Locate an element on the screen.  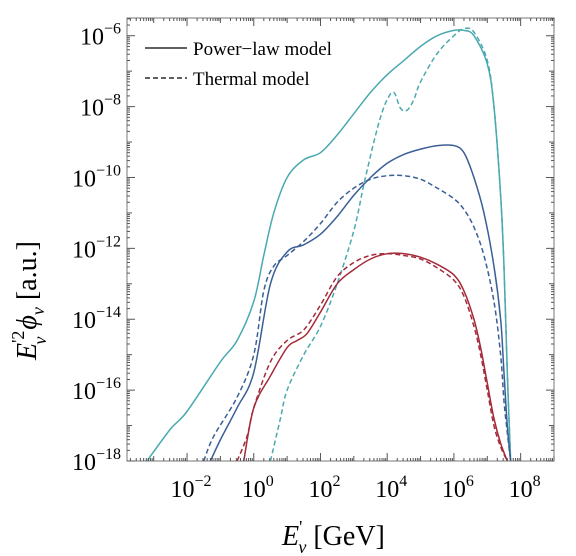
x-tick-label: 10² is located at coordinates (324, 488).